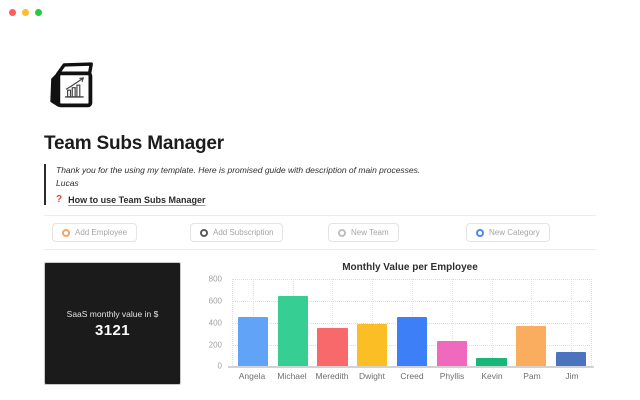 The image size is (640, 400). Describe the element at coordinates (112, 330) in the screenshot. I see `summary-card-value: 3121` at that location.